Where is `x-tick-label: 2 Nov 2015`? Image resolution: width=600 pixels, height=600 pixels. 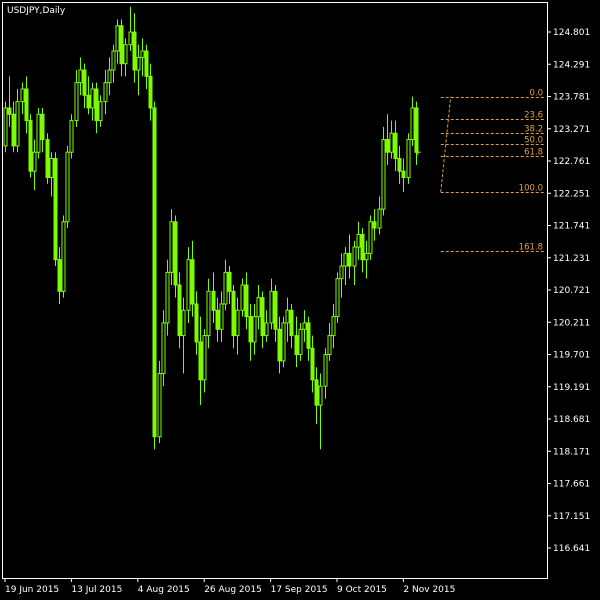
x-tick-label: 2 Nov 2015 is located at coordinates (429, 590).